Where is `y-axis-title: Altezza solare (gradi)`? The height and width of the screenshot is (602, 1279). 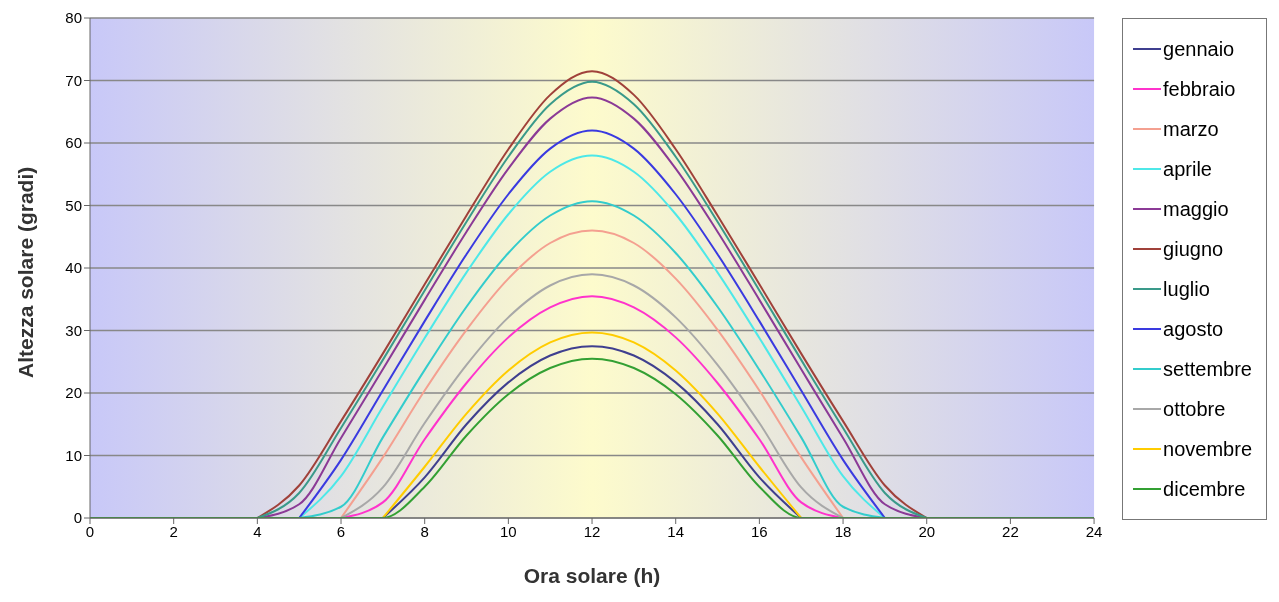 y-axis-title: Altezza solare (gradi) is located at coordinates (26, 272).